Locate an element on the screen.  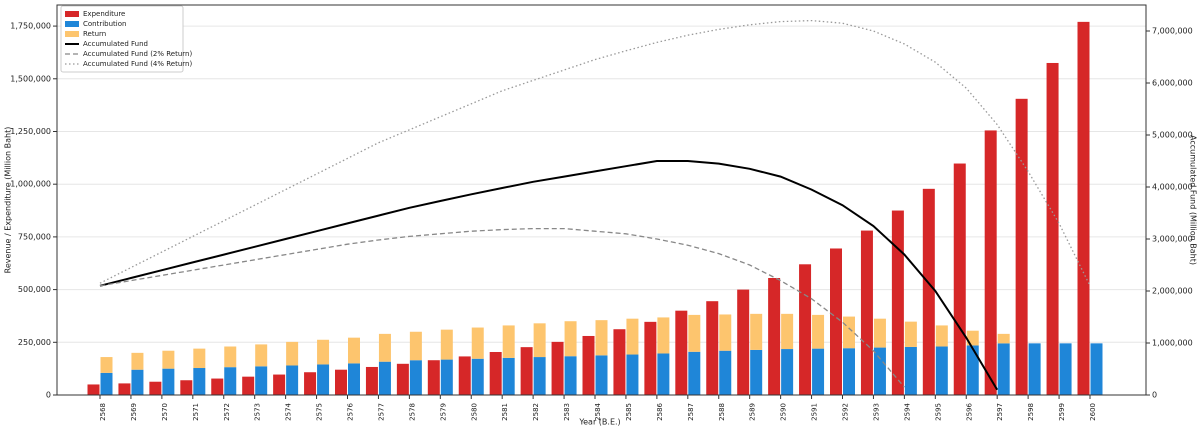
x-tick-label: 2576 is located at coordinates (351, 411).